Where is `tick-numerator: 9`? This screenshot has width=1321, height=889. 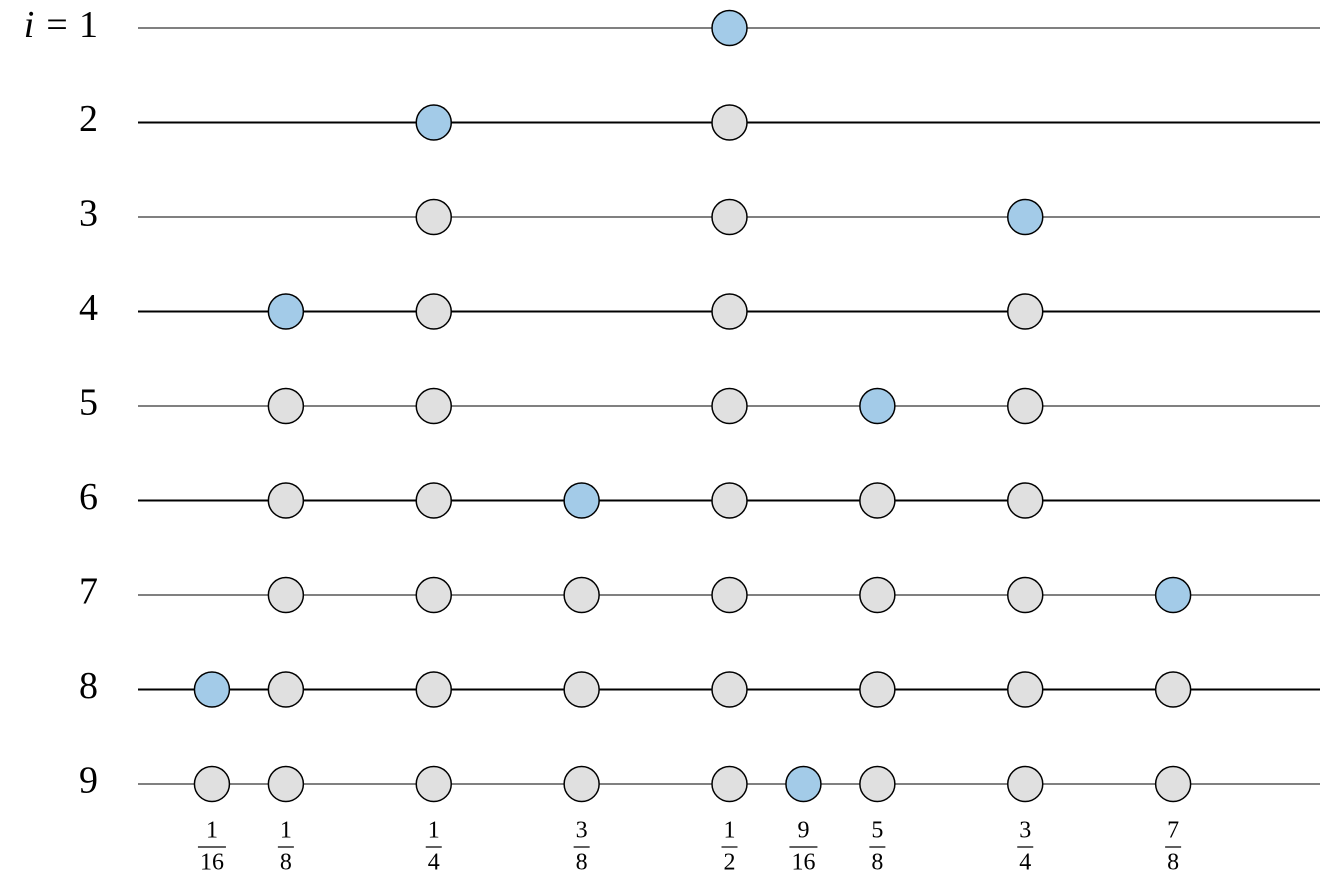
tick-numerator: 9 is located at coordinates (803, 831).